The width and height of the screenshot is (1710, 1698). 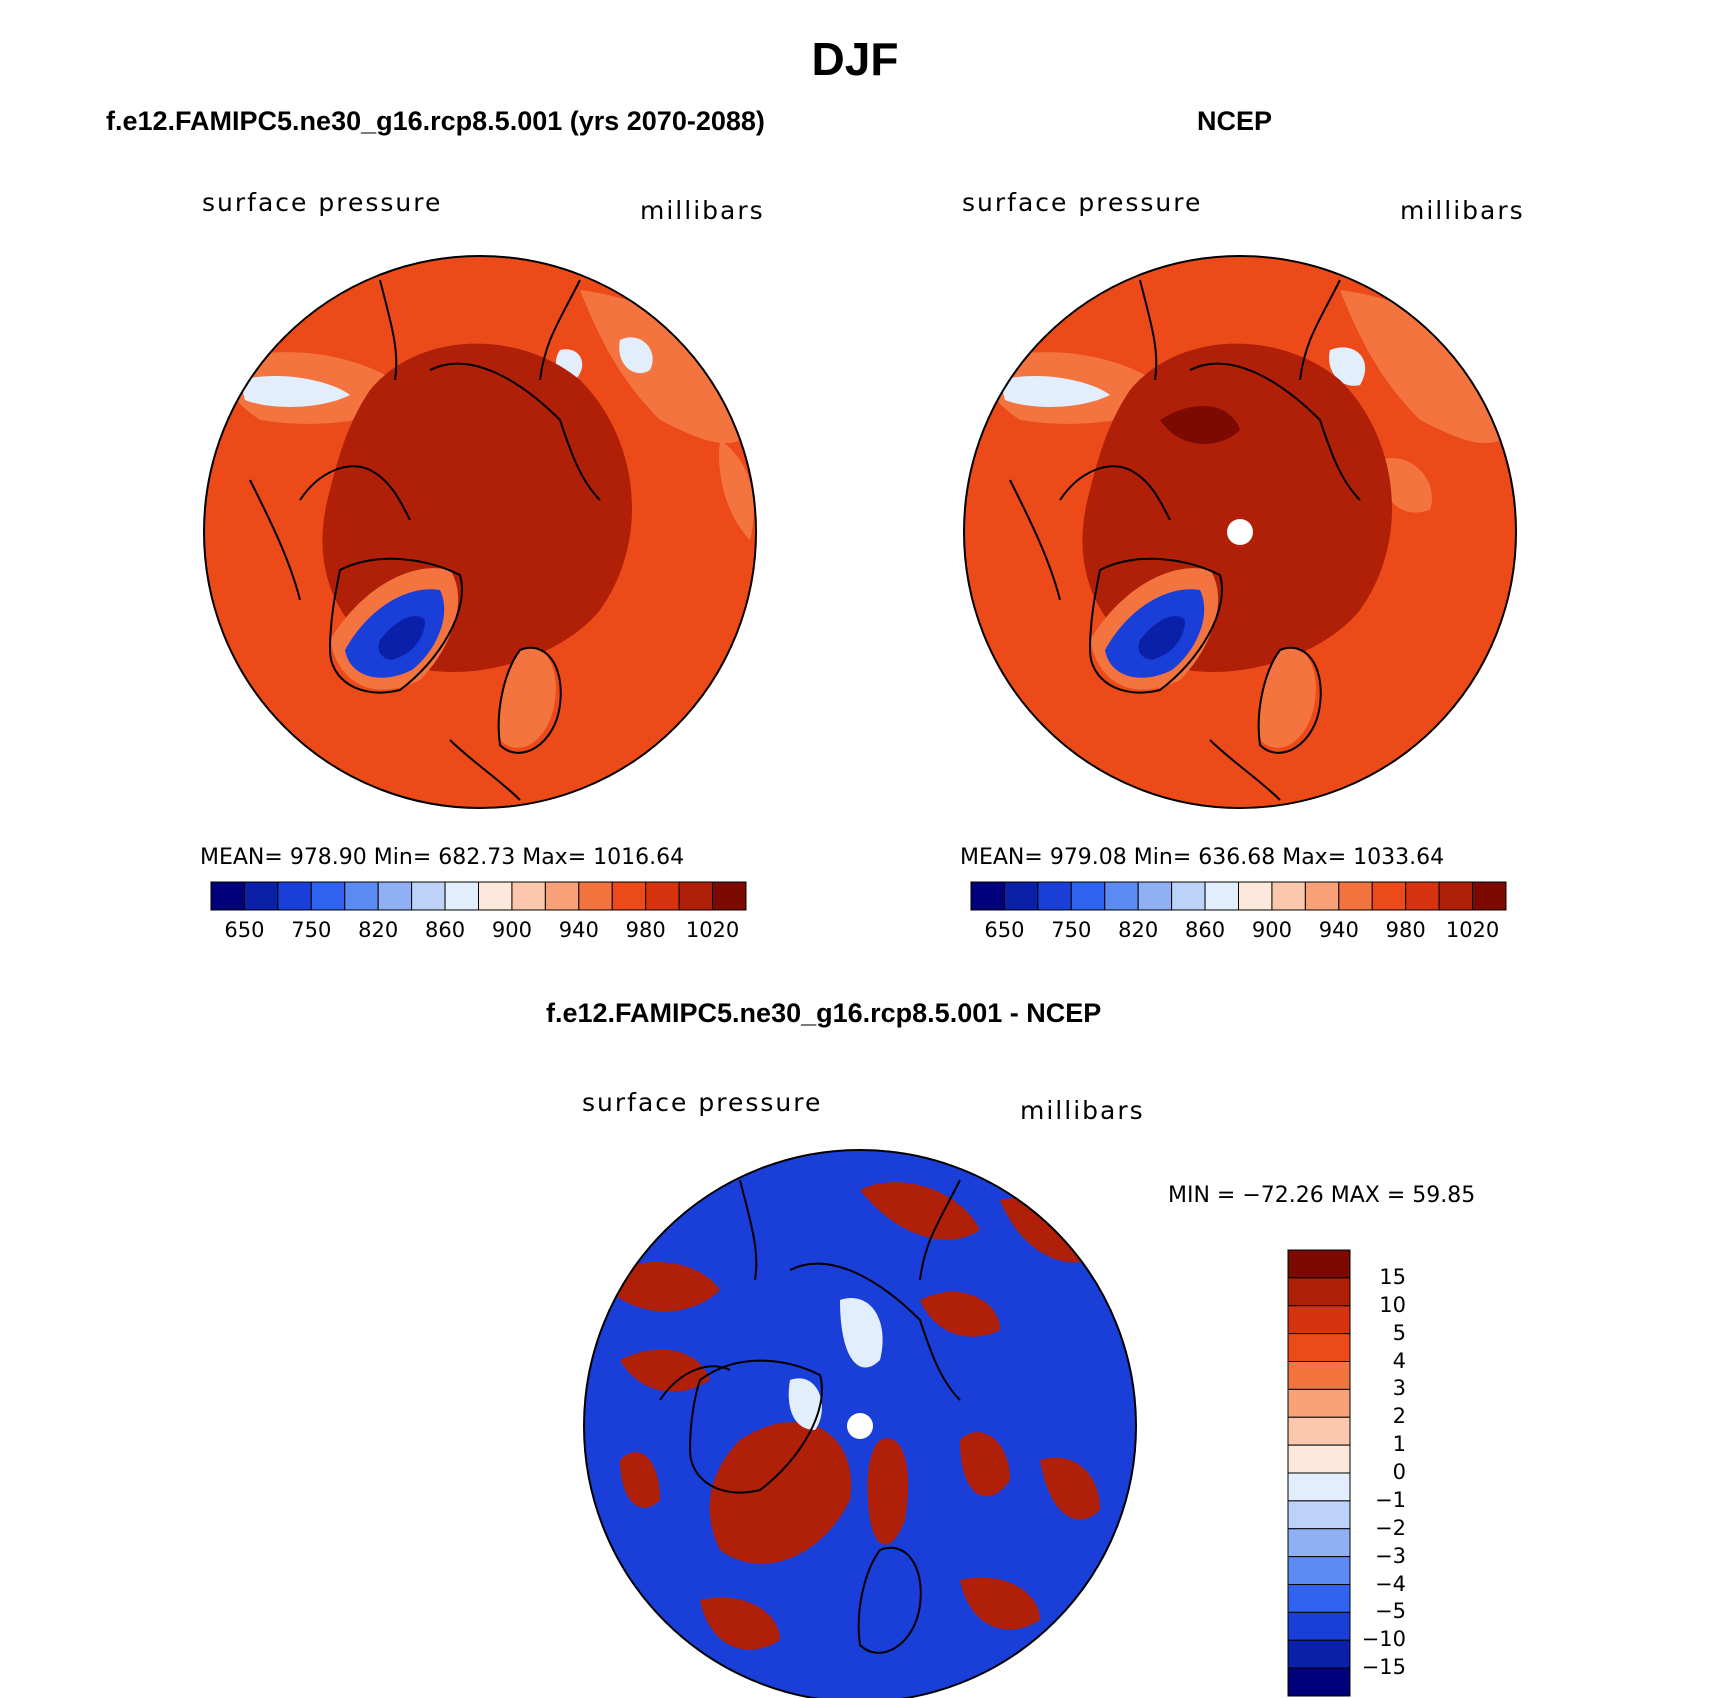 What do you see at coordinates (1271, 930) in the screenshot?
I see `panel2-colorbar-tick-label: 900` at bounding box center [1271, 930].